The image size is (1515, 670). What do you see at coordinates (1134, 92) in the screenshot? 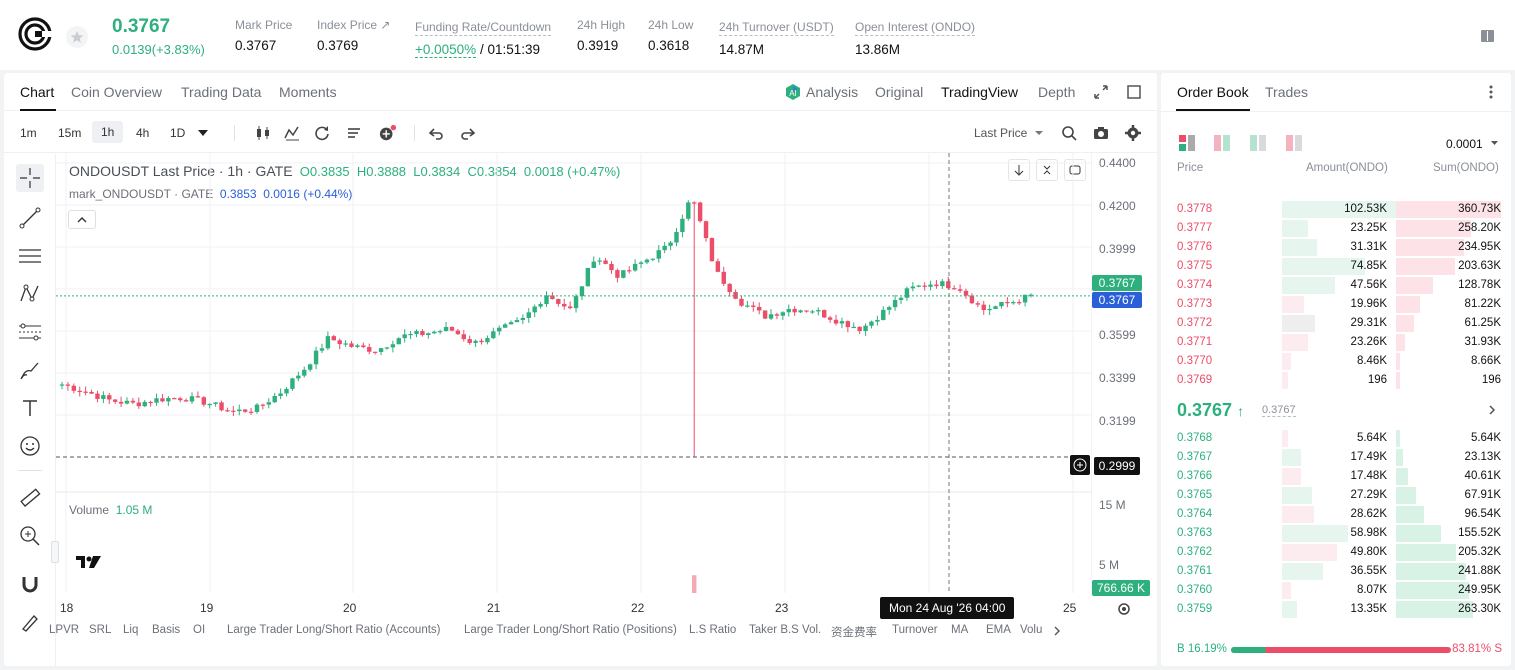
I see `window-icon` at bounding box center [1134, 92].